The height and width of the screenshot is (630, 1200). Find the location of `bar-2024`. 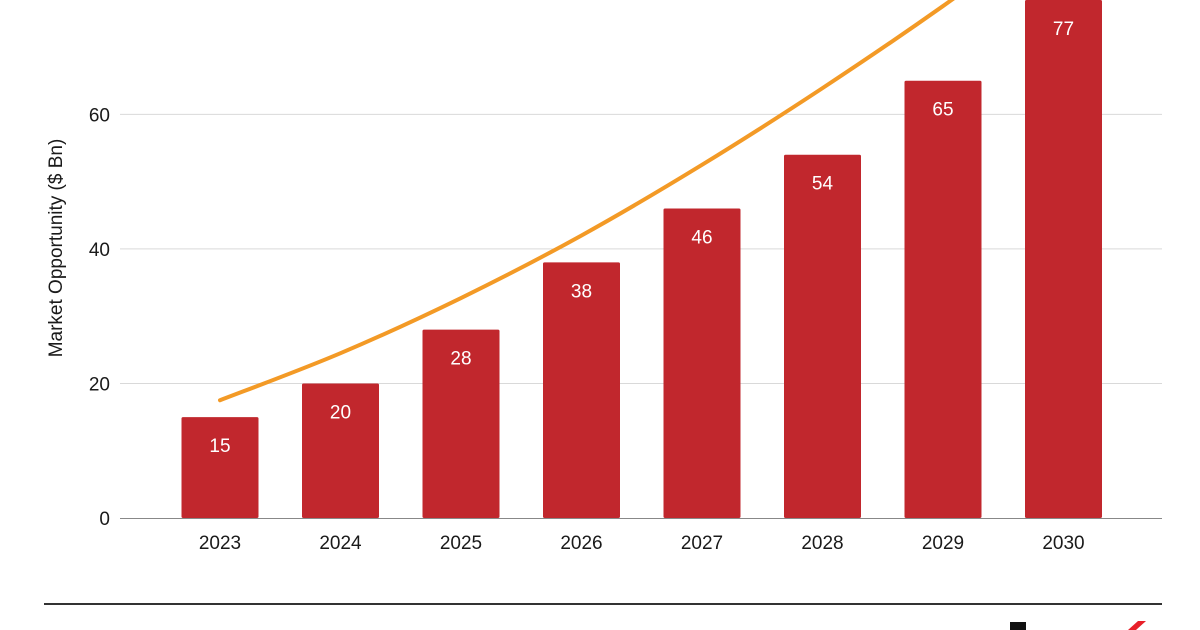

bar-2024 is located at coordinates (340, 450).